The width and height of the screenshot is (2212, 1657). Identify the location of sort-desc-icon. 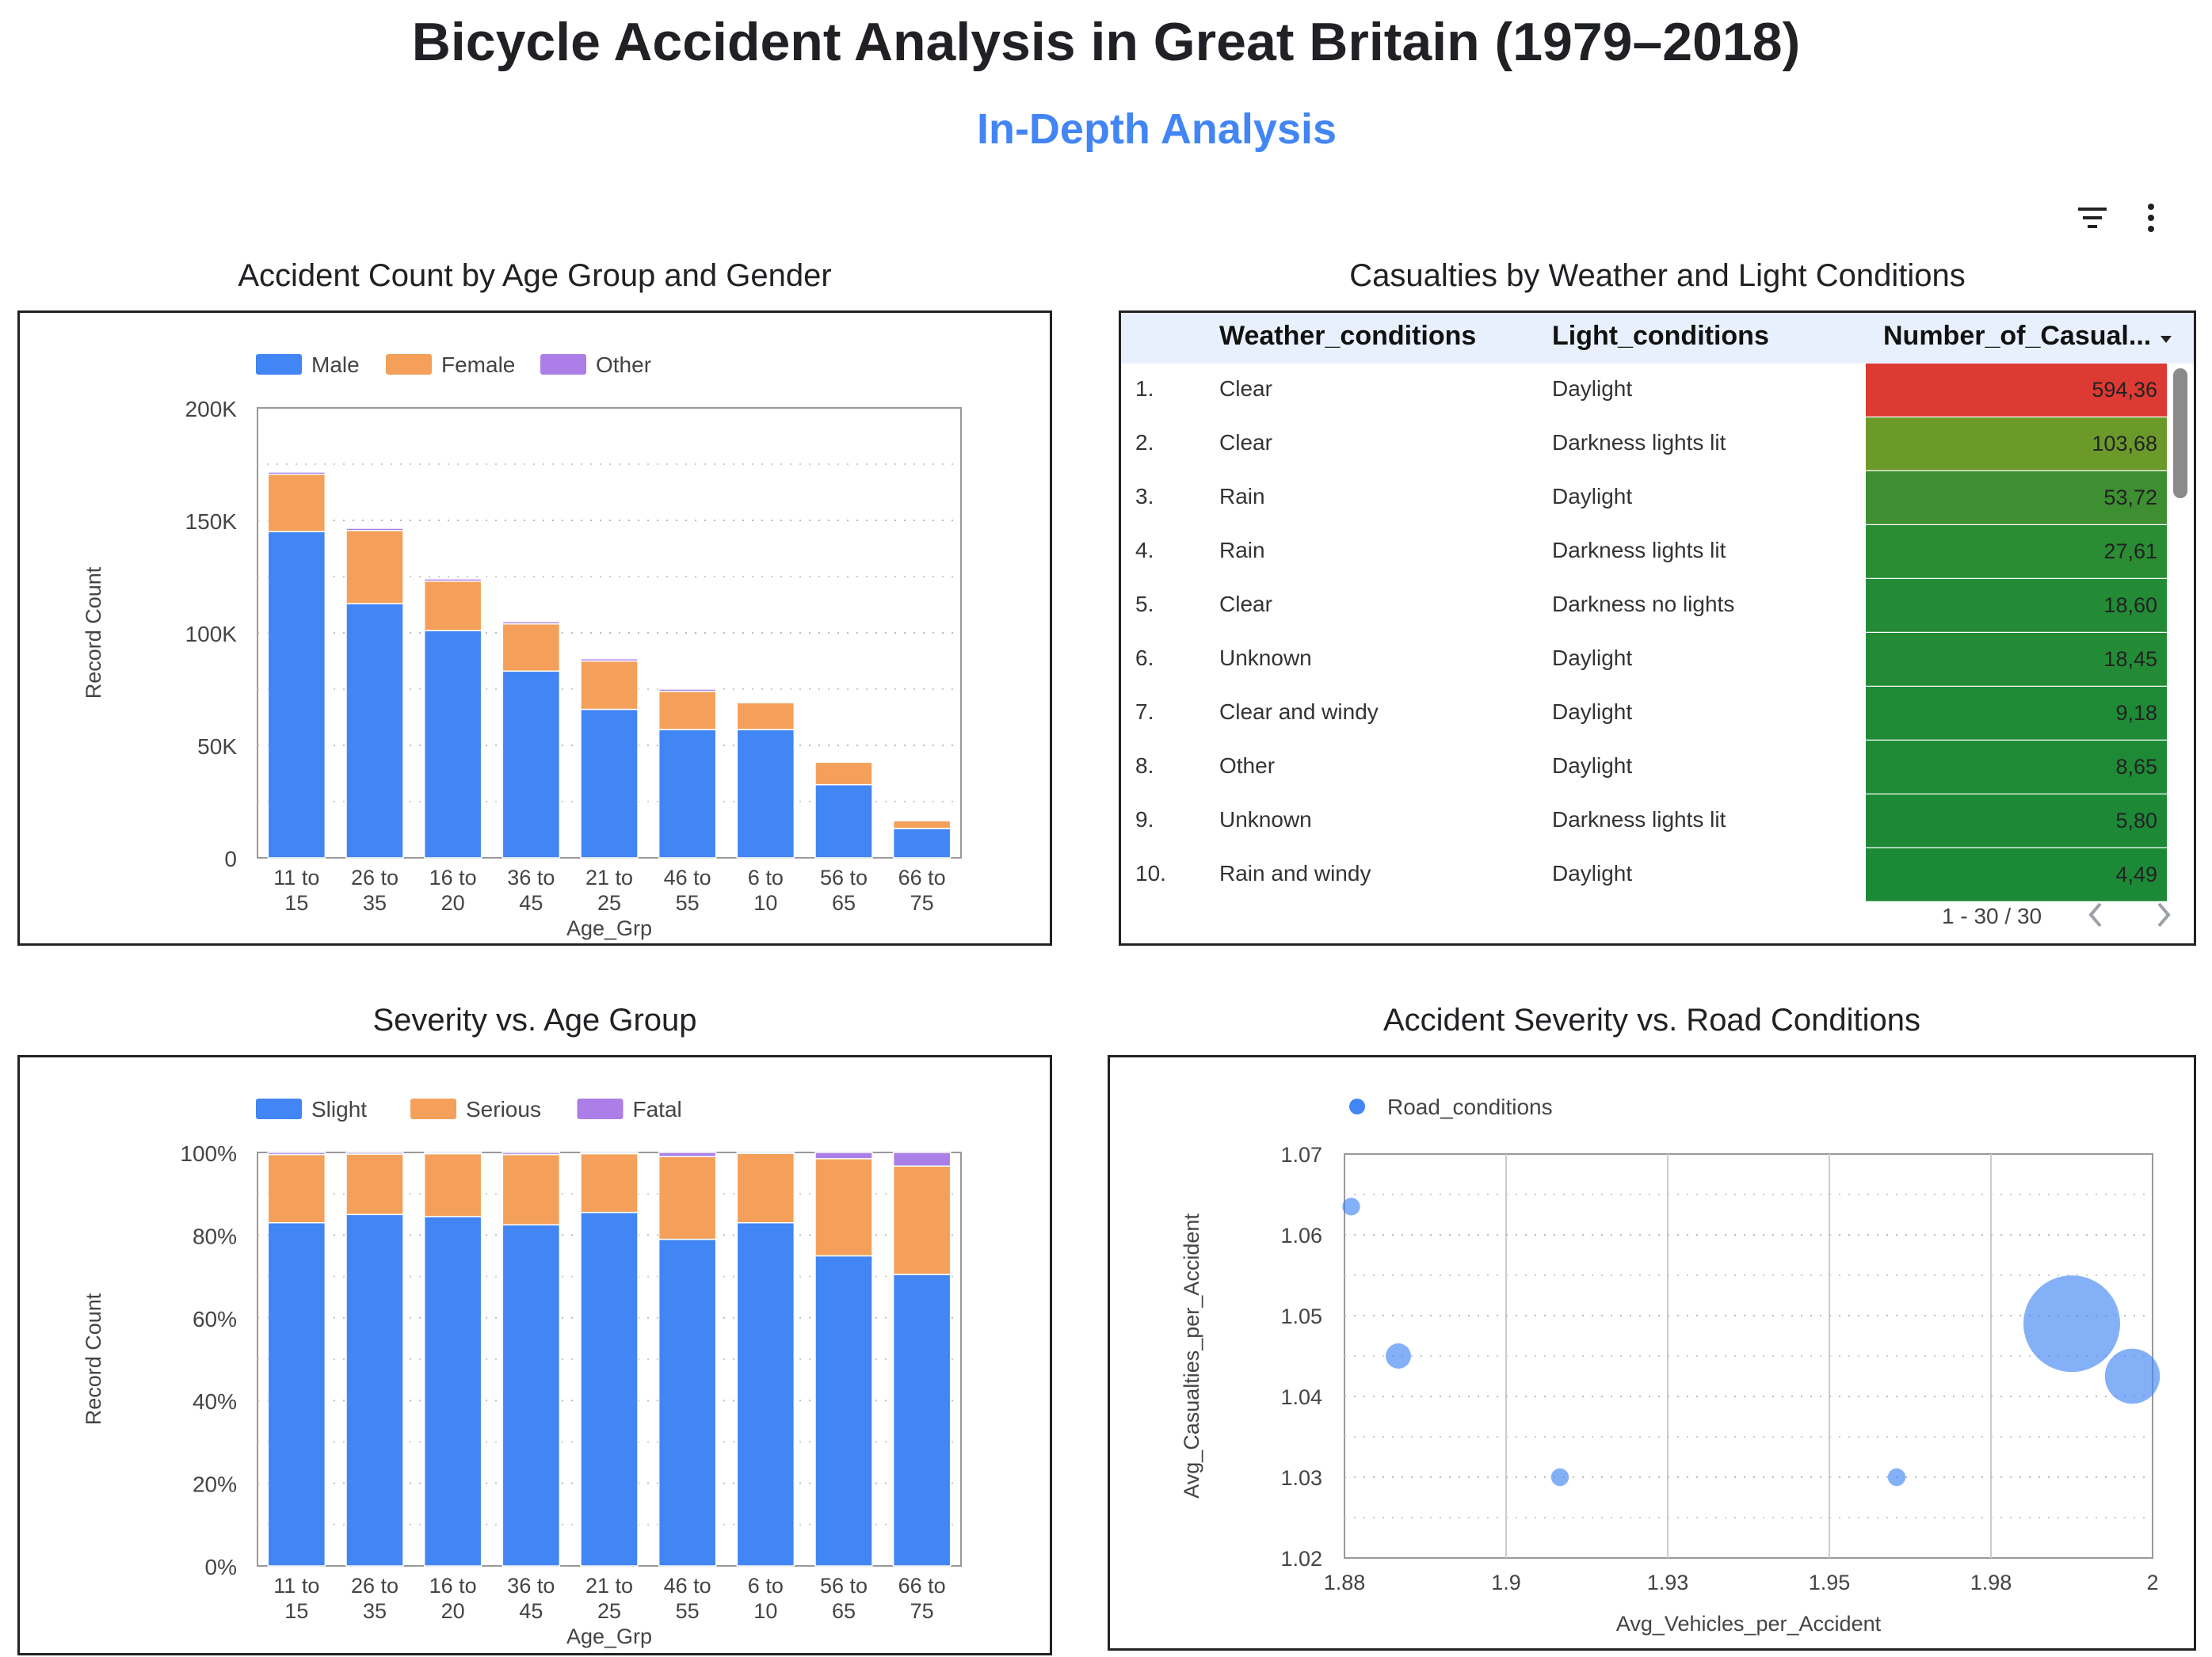
(2166, 340).